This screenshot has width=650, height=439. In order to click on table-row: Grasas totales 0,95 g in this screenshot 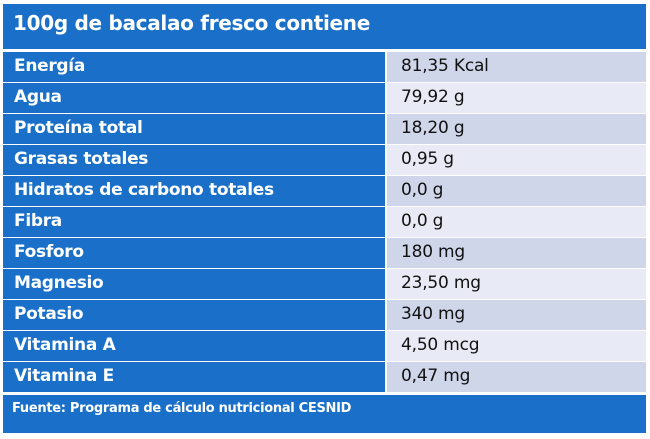, I will do `click(324, 160)`.